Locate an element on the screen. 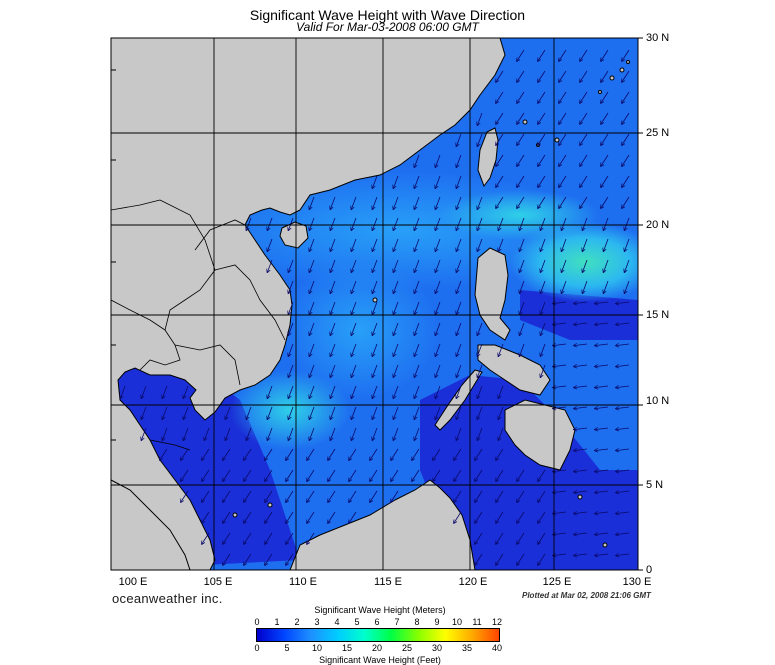  lat-label-20n: 20 N is located at coordinates (658, 225).